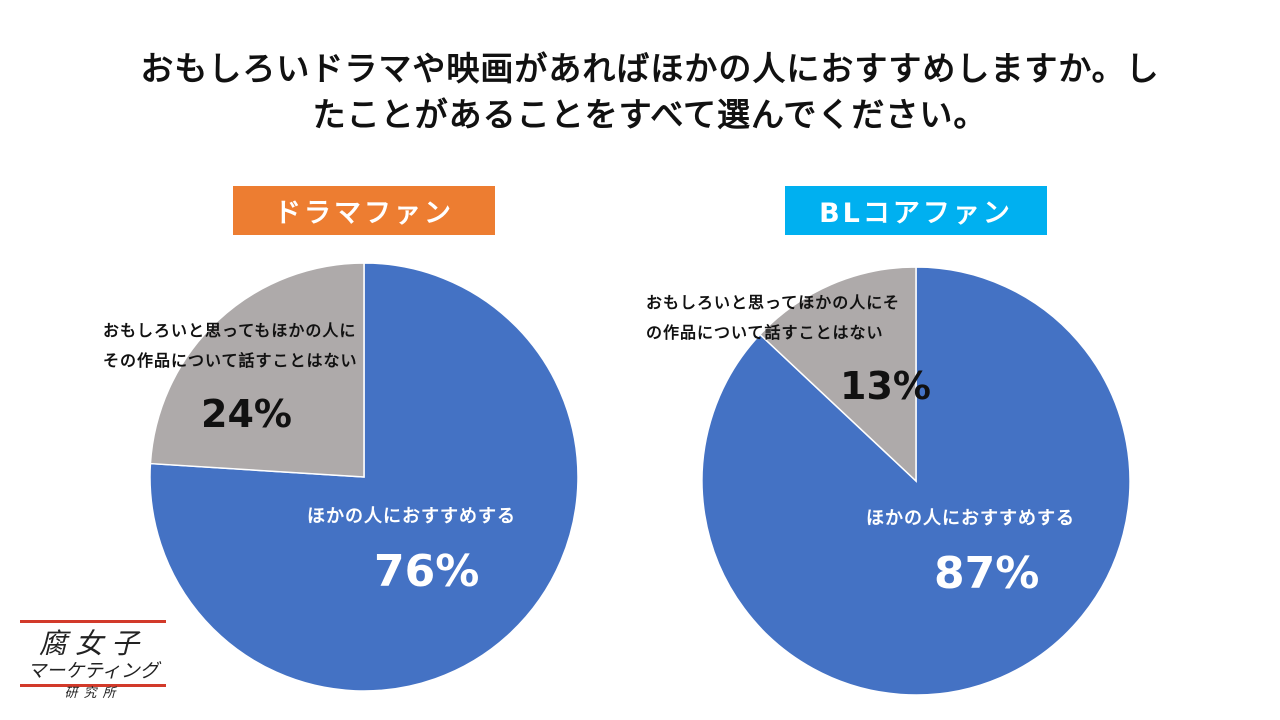  Describe the element at coordinates (230, 330) in the screenshot. I see `drama-not-recommend-label-line-1: おもしろいと思ってもほかの人に` at that location.